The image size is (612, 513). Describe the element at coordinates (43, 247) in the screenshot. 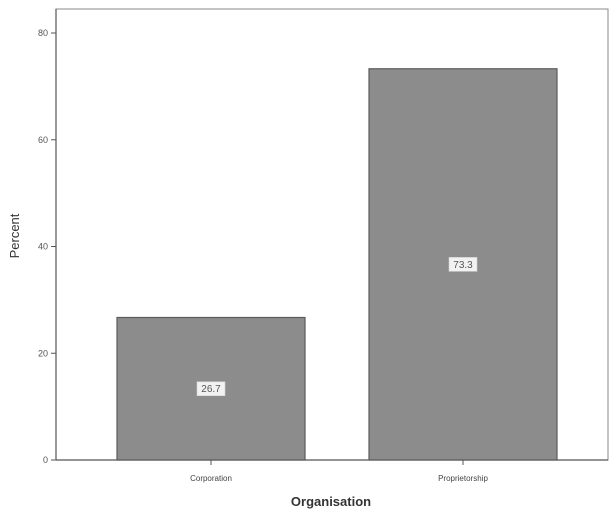

I see `y-tick-label-40: 40` at that location.